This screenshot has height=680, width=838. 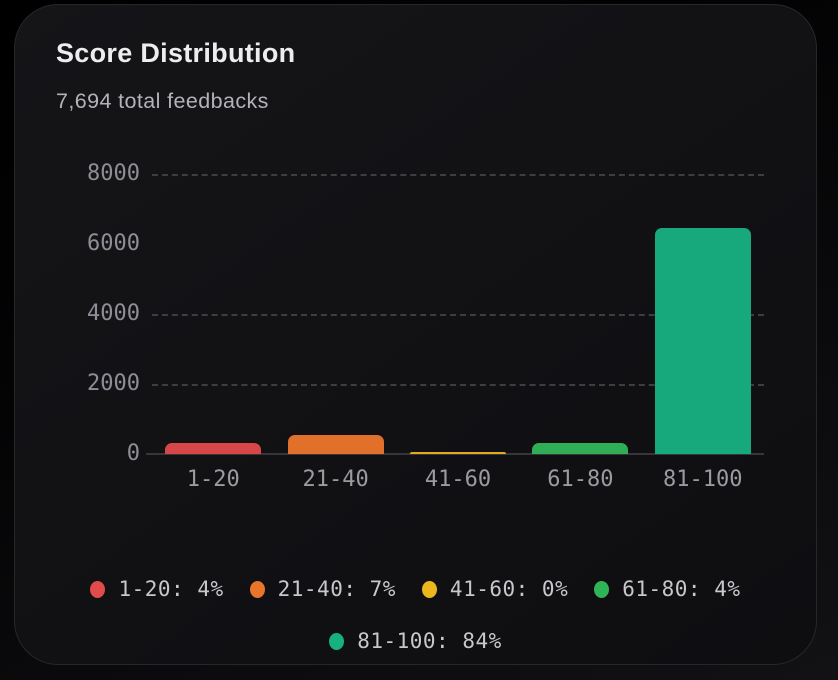 What do you see at coordinates (509, 589) in the screenshot?
I see `legend-label: 41-60: 0%` at bounding box center [509, 589].